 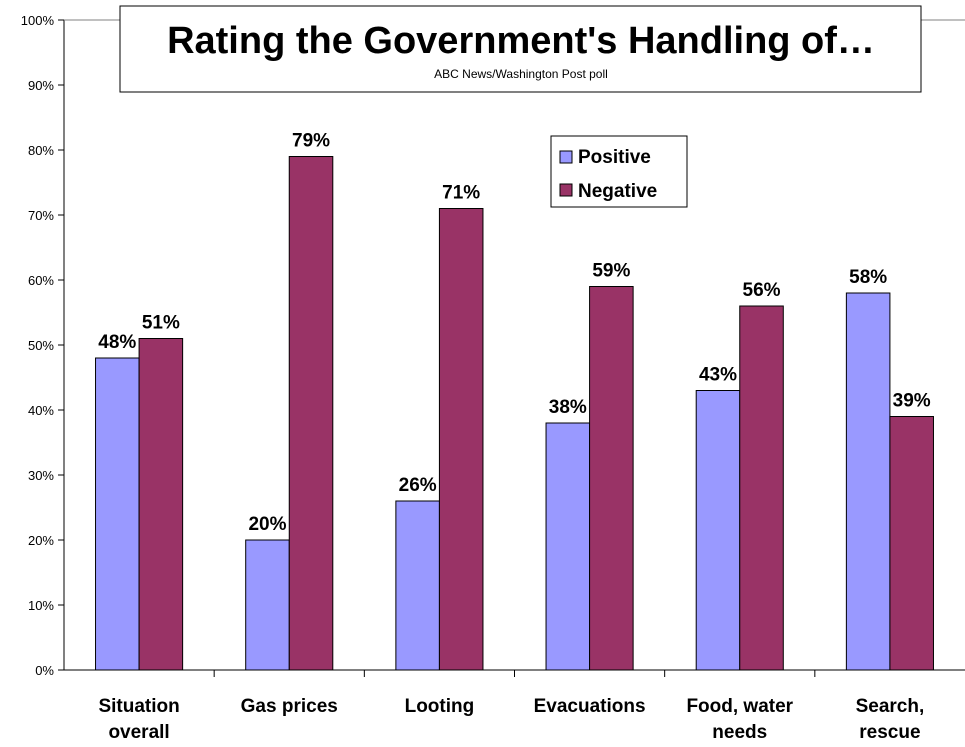 I want to click on x-tick-label: Search,, so click(x=890, y=706).